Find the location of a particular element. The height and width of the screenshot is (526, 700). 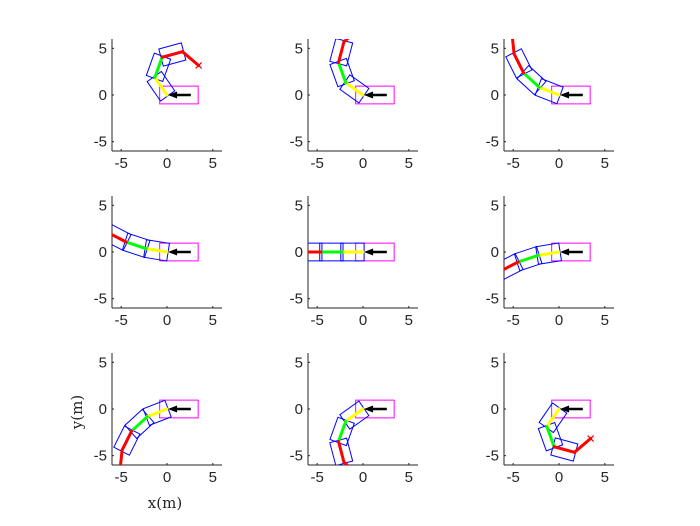

subplot-row2-col2: -5 0 5 -5 0 5 is located at coordinates (347, 262).